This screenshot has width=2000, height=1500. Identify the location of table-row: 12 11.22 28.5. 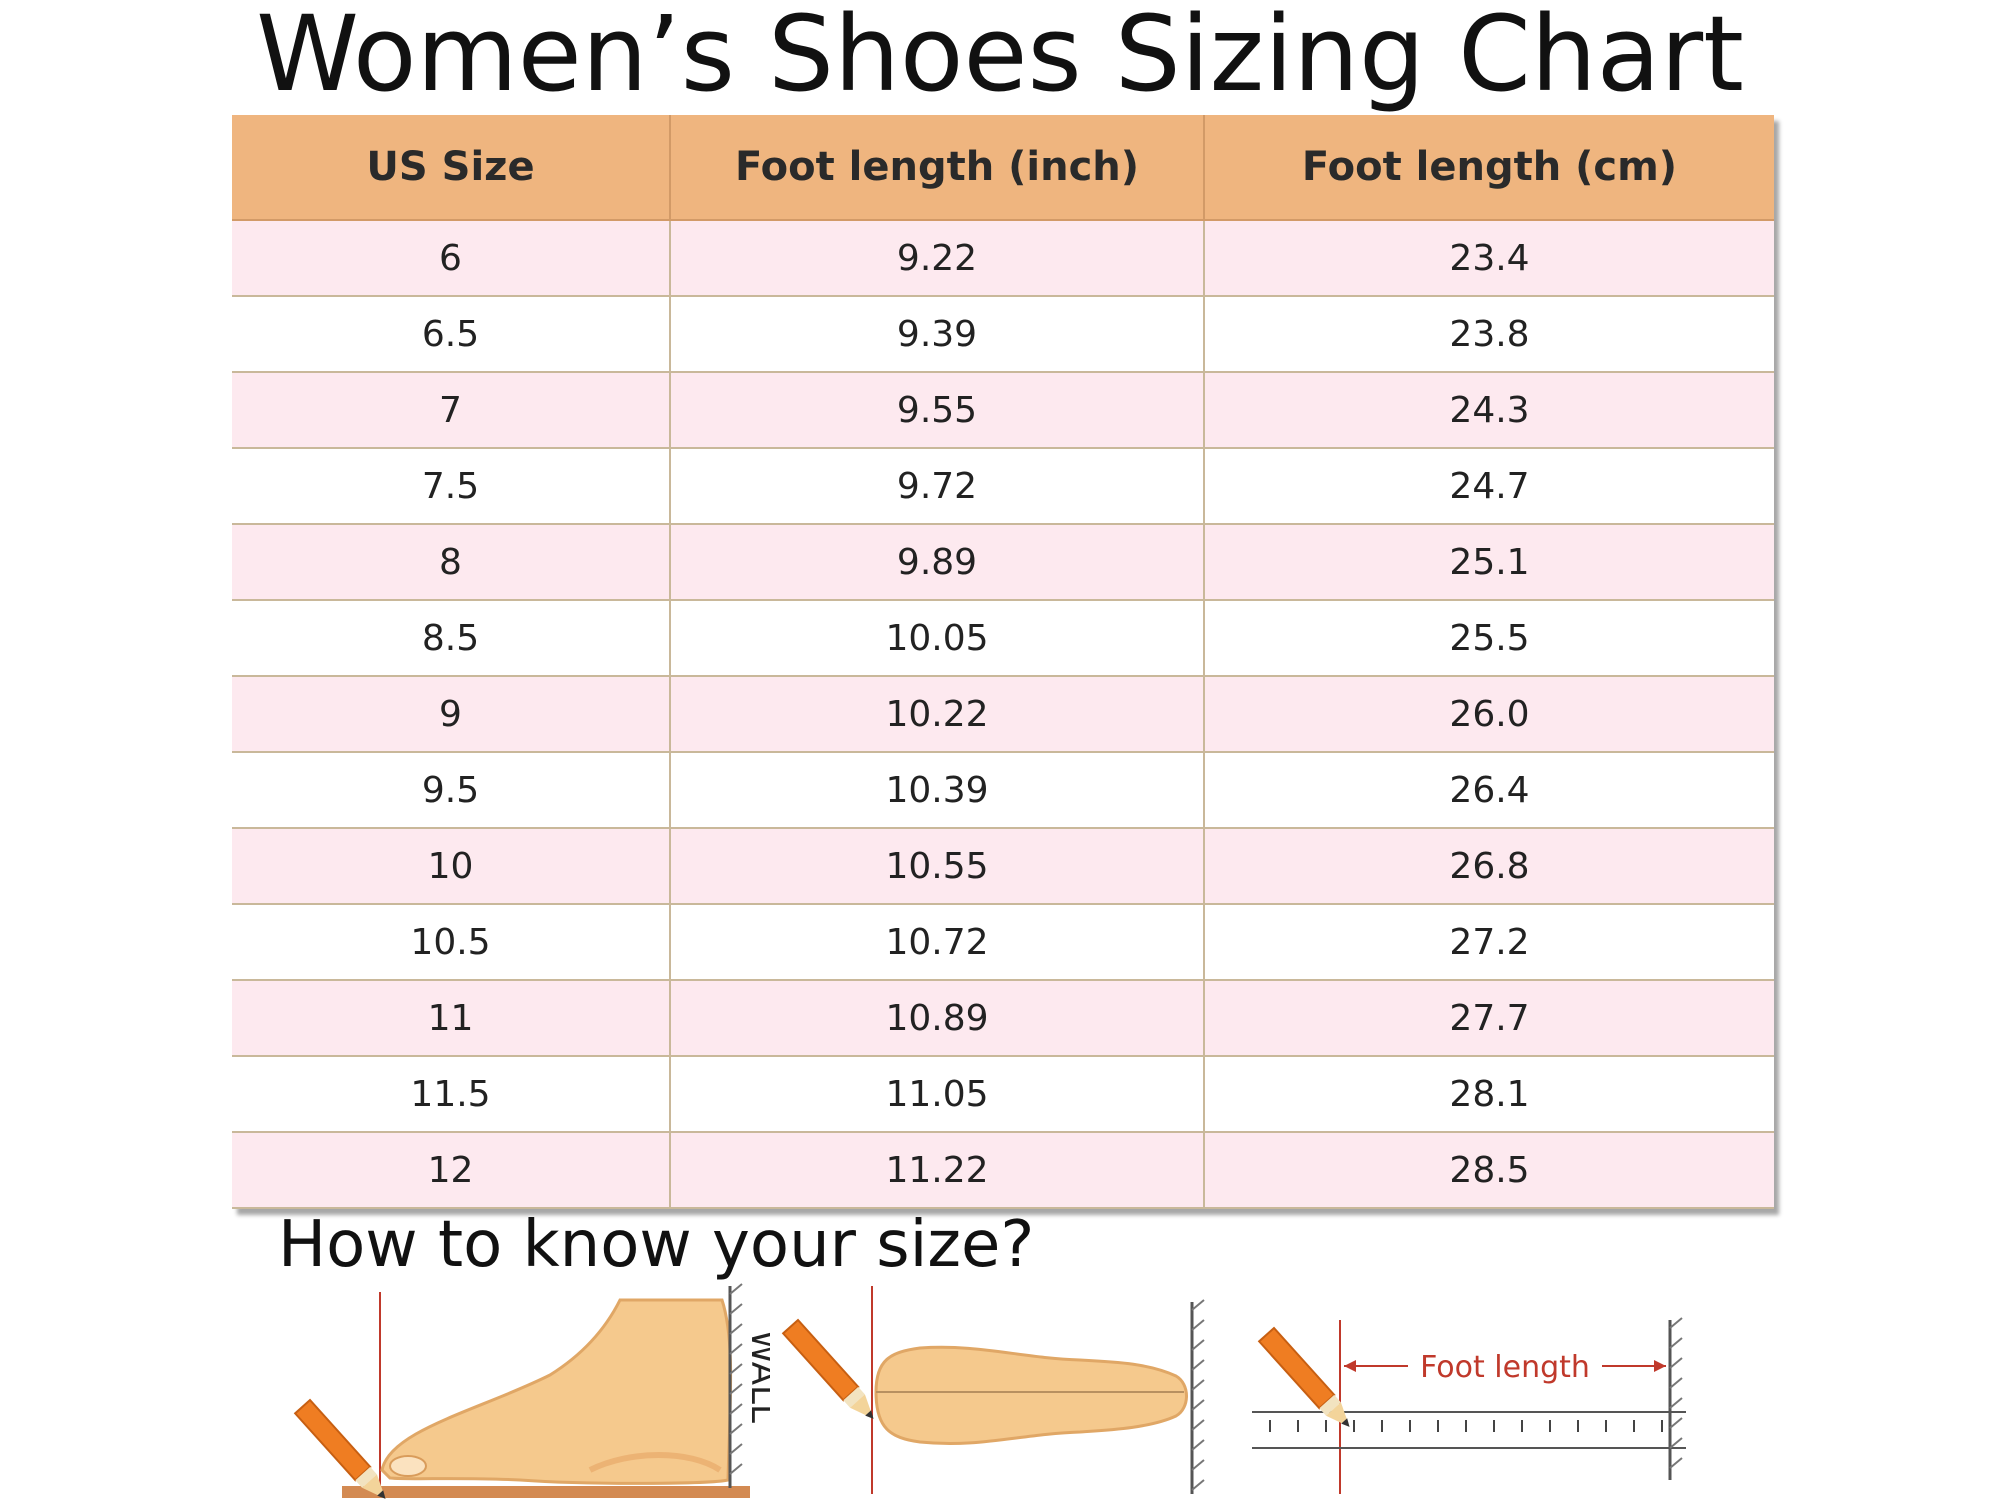
(1003, 1170).